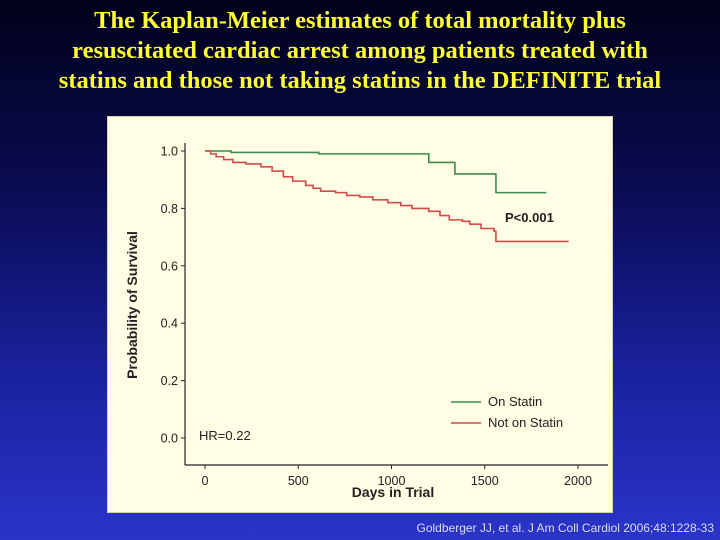 This screenshot has width=720, height=540. Describe the element at coordinates (169, 152) in the screenshot. I see `y-tick-label: 1.0` at that location.